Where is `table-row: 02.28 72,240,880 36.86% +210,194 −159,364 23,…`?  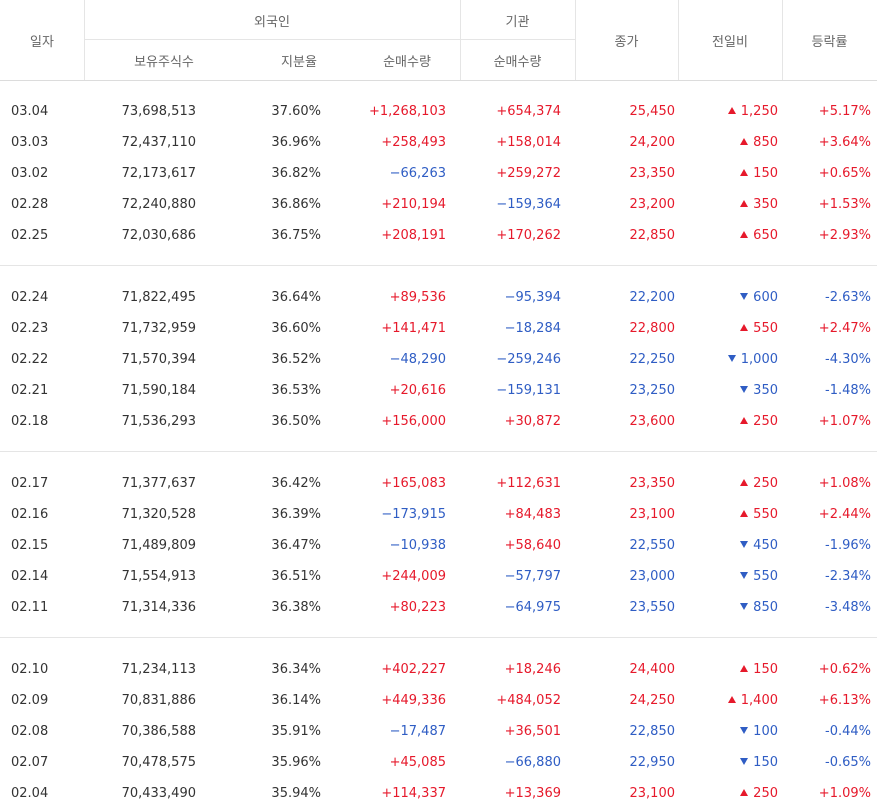
table-row: 02.28 72,240,880 36.86% +210,194 −159,364 23,… is located at coordinates (438, 204).